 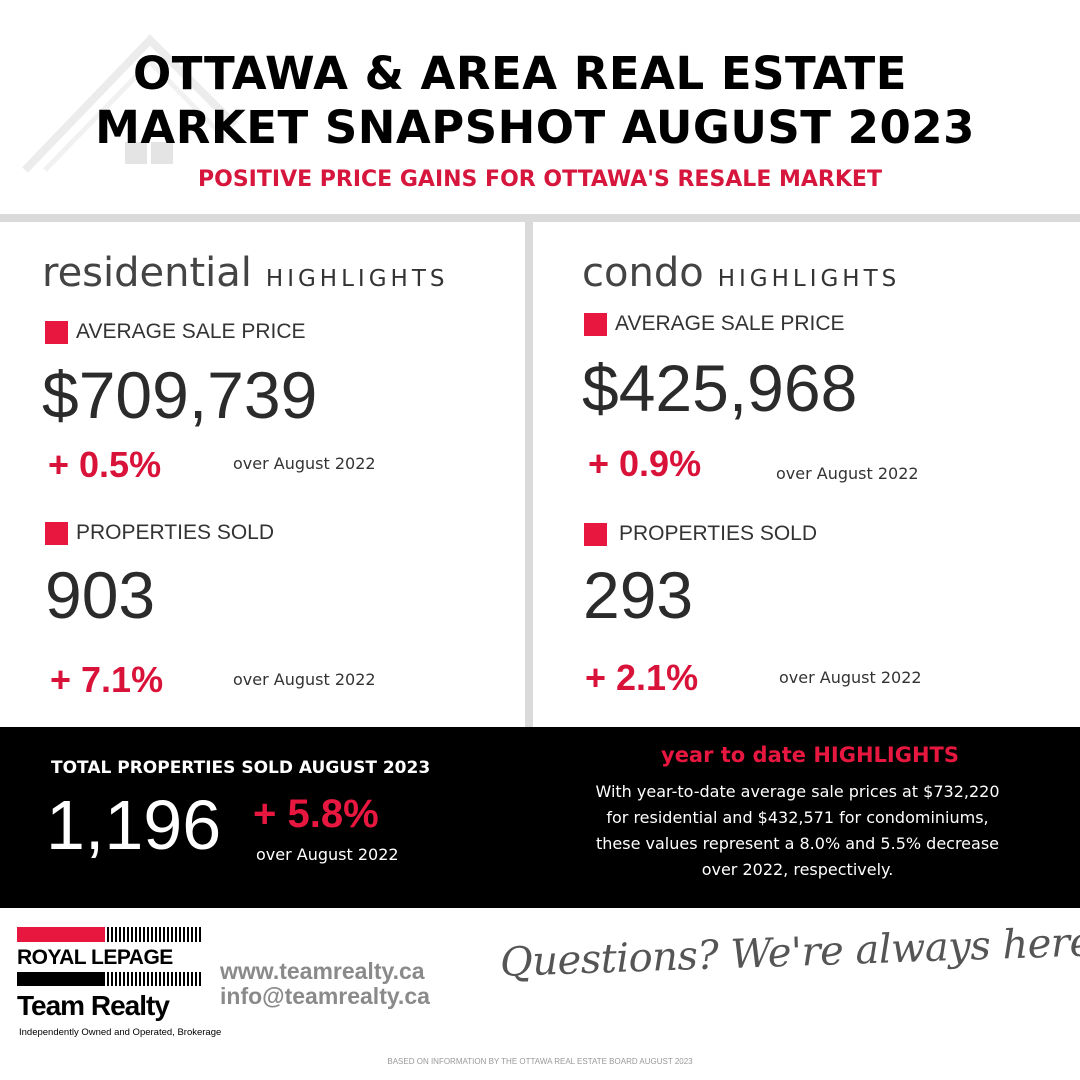 I want to click on condo-avg-price-over: over August 2022, so click(x=847, y=473).